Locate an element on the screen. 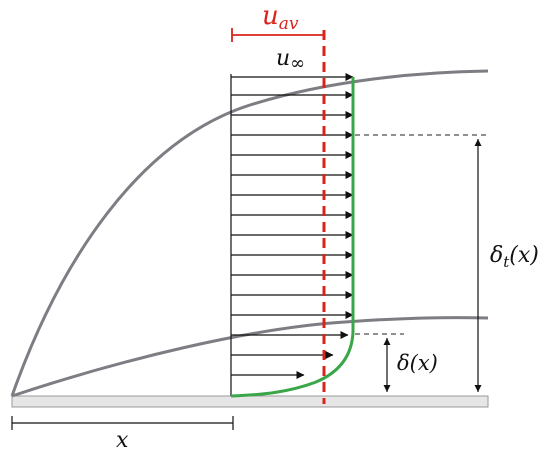  u-av-bracket is located at coordinates (277, 35).